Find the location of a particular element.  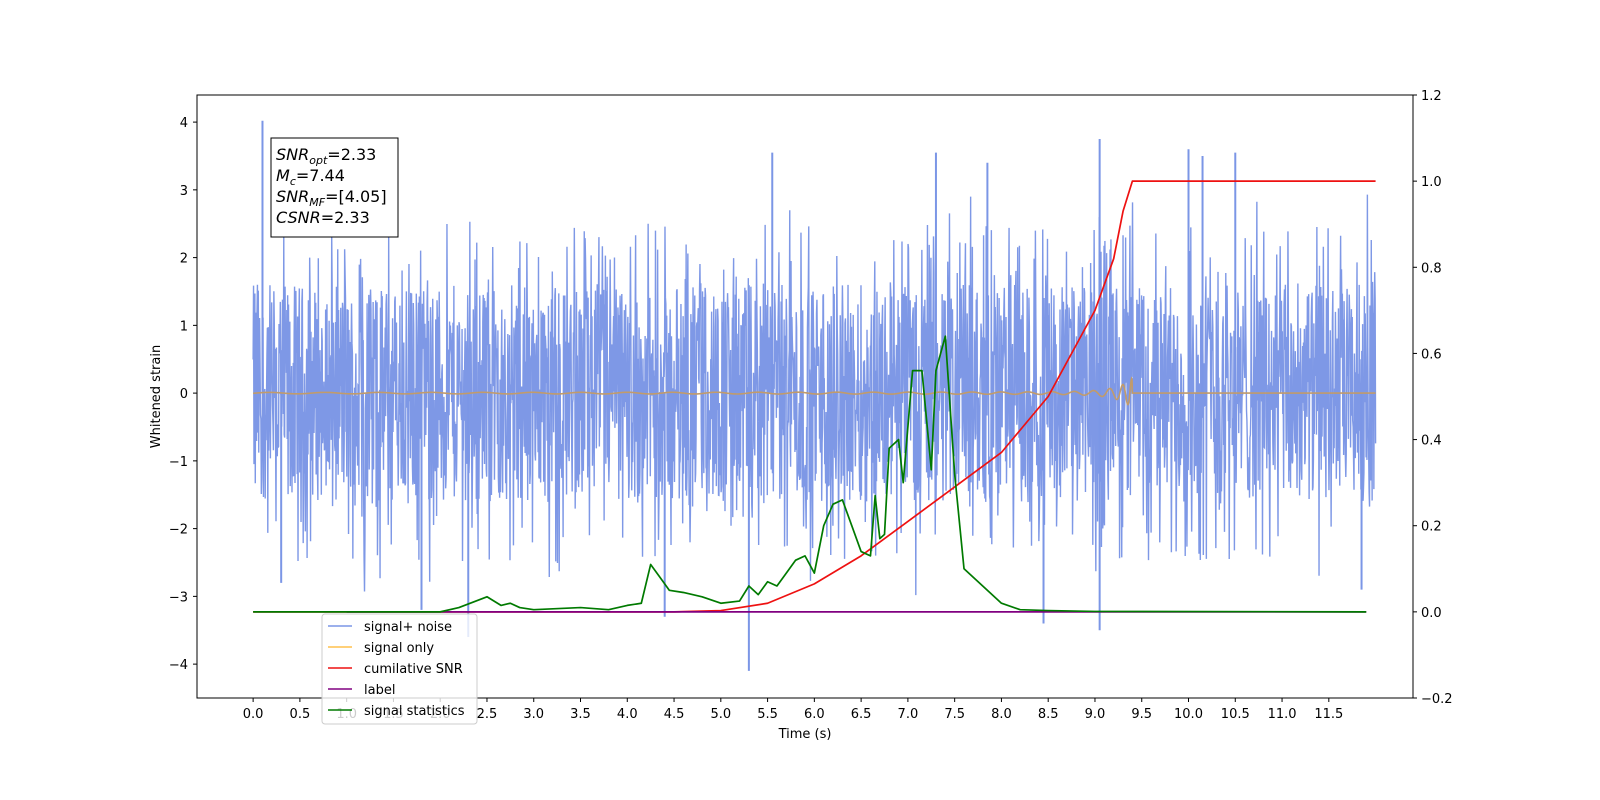

x-tick-label: 5.5 is located at coordinates (767, 714).